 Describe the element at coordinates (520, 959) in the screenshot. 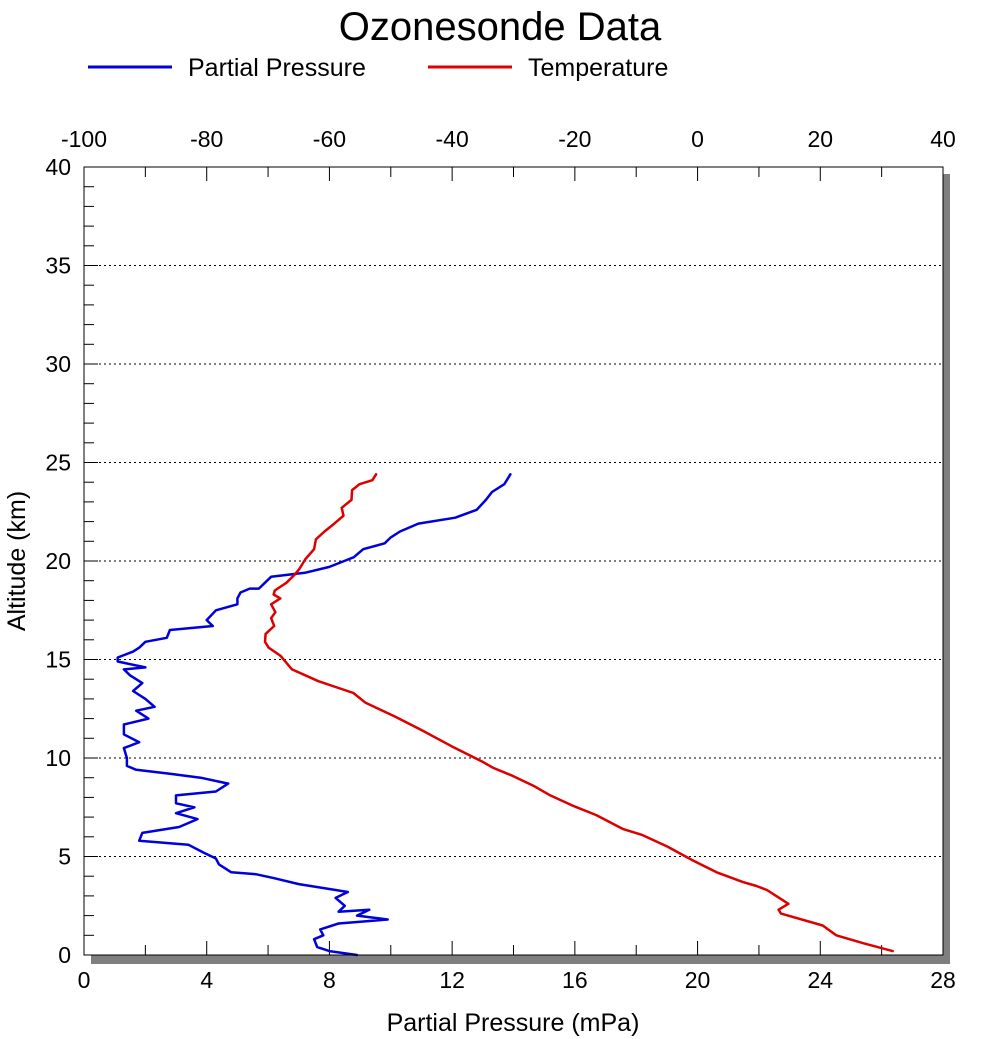

I see `plot-shadow-bottom` at that location.